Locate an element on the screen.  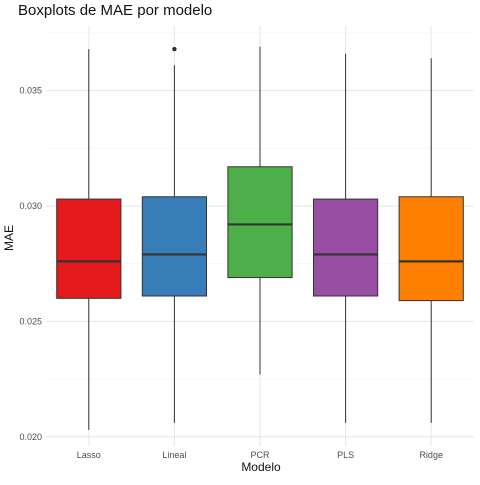
box-pls is located at coordinates (346, 238).